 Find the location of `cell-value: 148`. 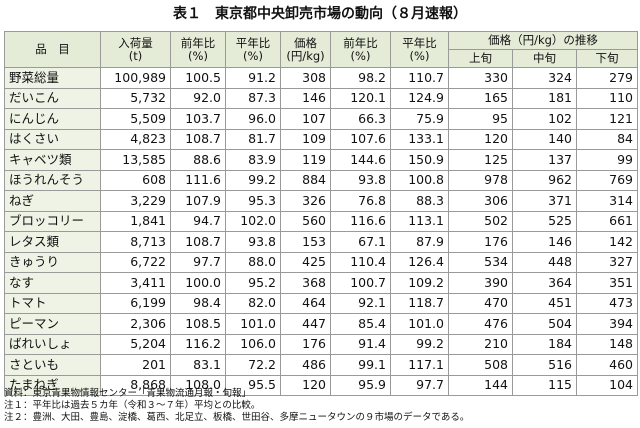

cell-value: 148 is located at coordinates (607, 344).